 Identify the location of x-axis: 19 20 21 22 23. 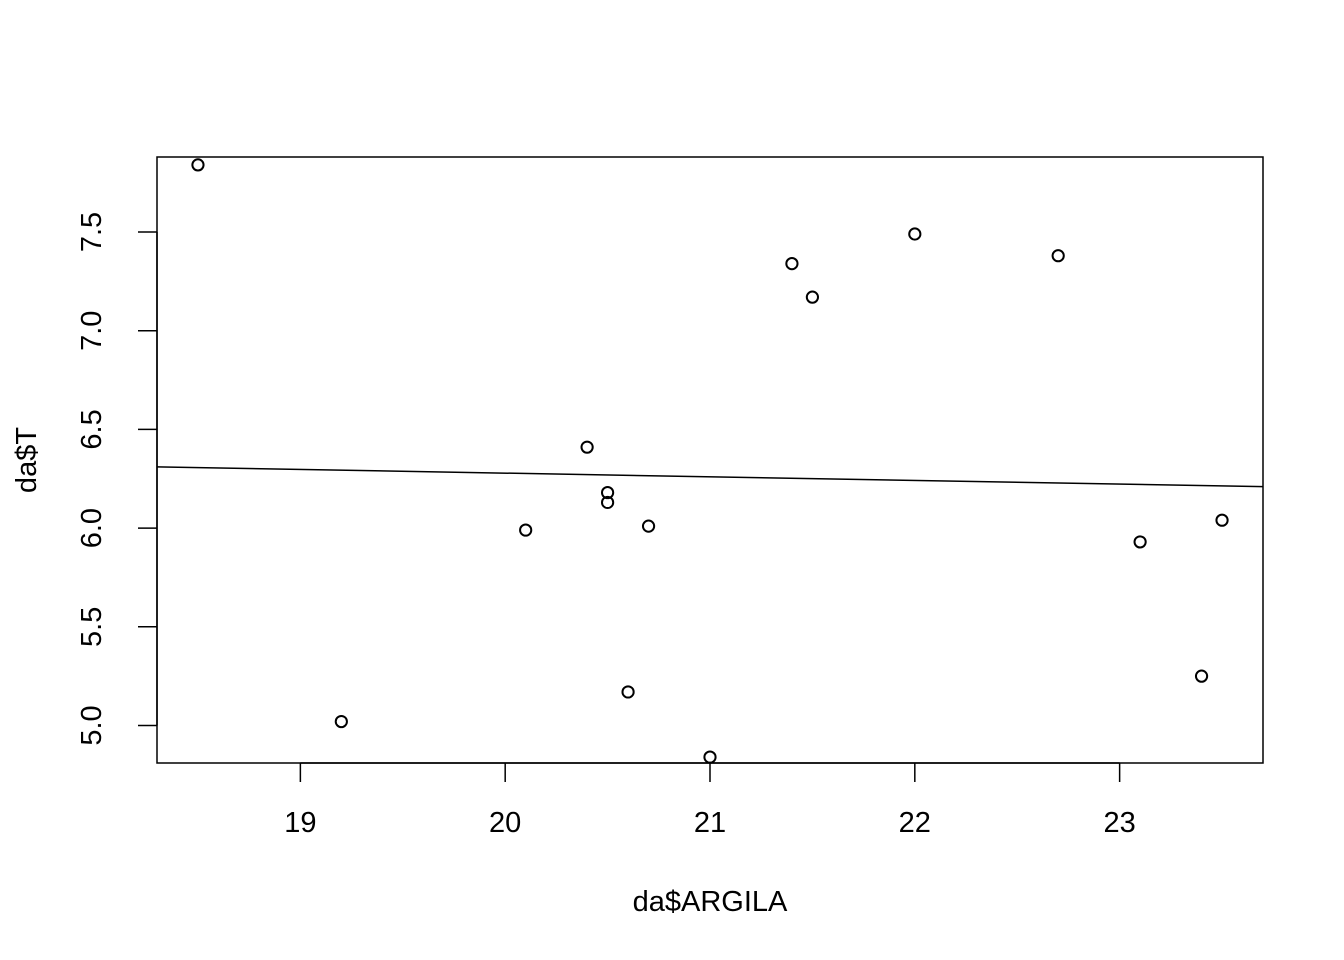
(710, 800).